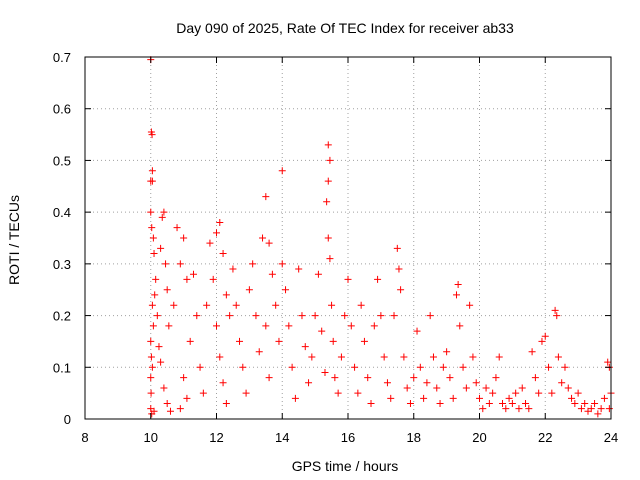  What do you see at coordinates (282, 437) in the screenshot?
I see `x-tick-label: 14` at bounding box center [282, 437].